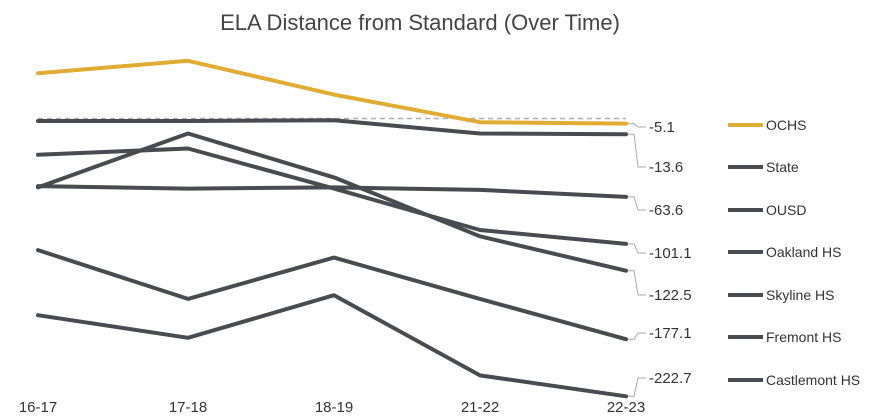 This screenshot has width=872, height=418. What do you see at coordinates (786, 125) in the screenshot?
I see `legend-label-ochs: OCHS` at bounding box center [786, 125].